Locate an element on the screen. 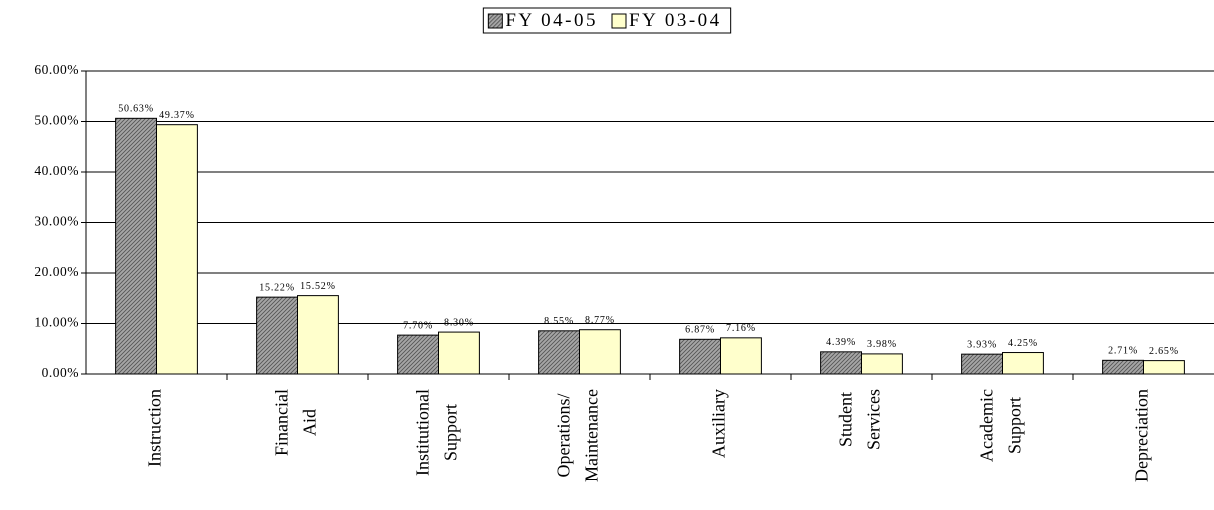 Image resolution: width=1214 pixels, height=510 pixels. value-label: 50.63% is located at coordinates (136, 109).